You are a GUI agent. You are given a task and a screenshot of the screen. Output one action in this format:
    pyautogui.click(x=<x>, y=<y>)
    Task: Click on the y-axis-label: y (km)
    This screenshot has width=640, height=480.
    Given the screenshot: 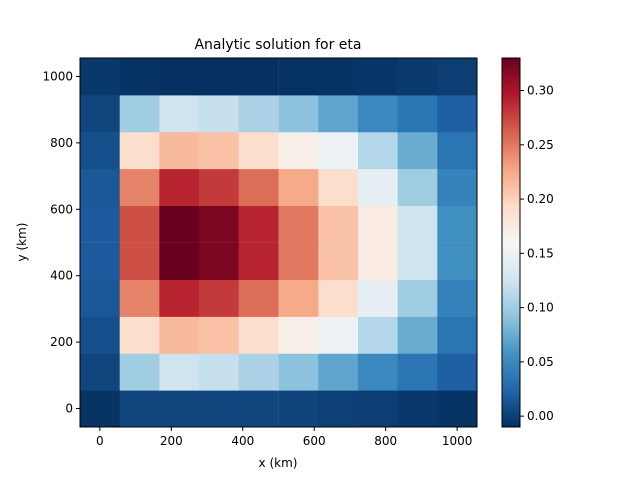 What is the action you would take?
    pyautogui.click(x=22, y=242)
    